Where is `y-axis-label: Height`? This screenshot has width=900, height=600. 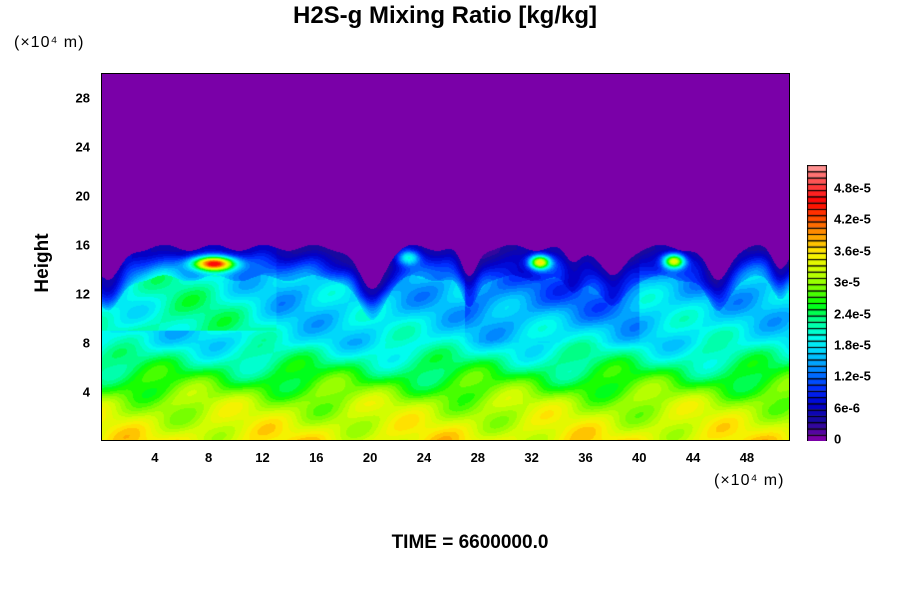 y-axis-label: Height is located at coordinates (42, 263).